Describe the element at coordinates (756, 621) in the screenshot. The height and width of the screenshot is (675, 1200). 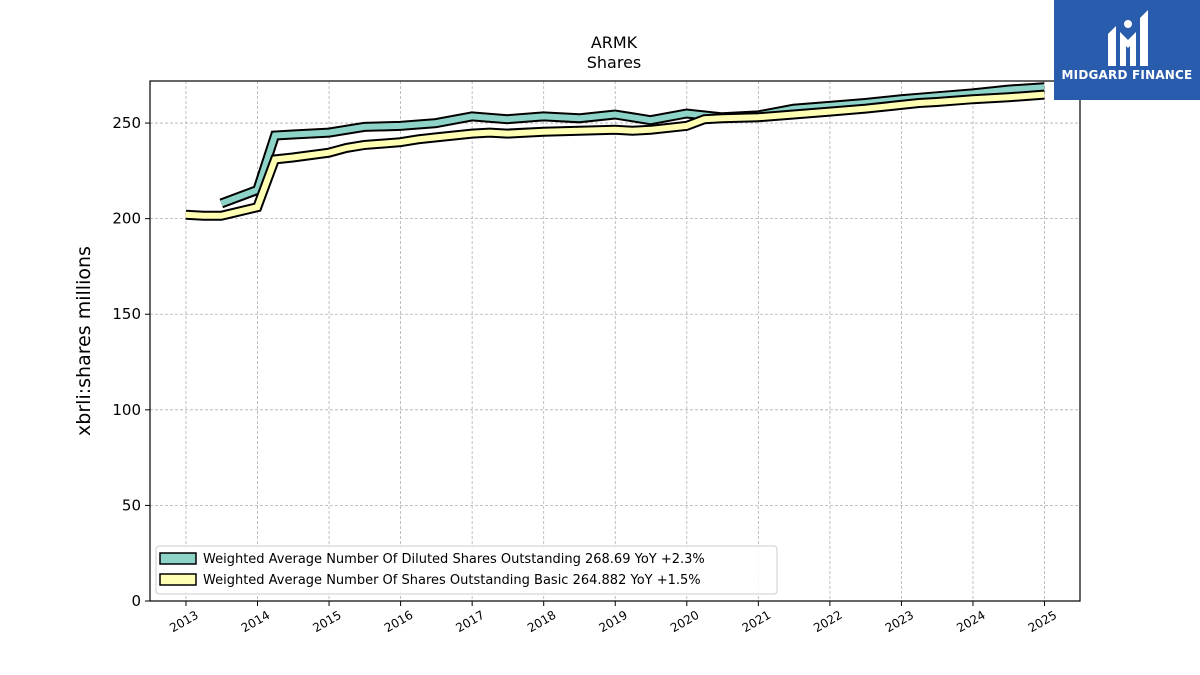
I see `x-tick-label: 2021` at that location.